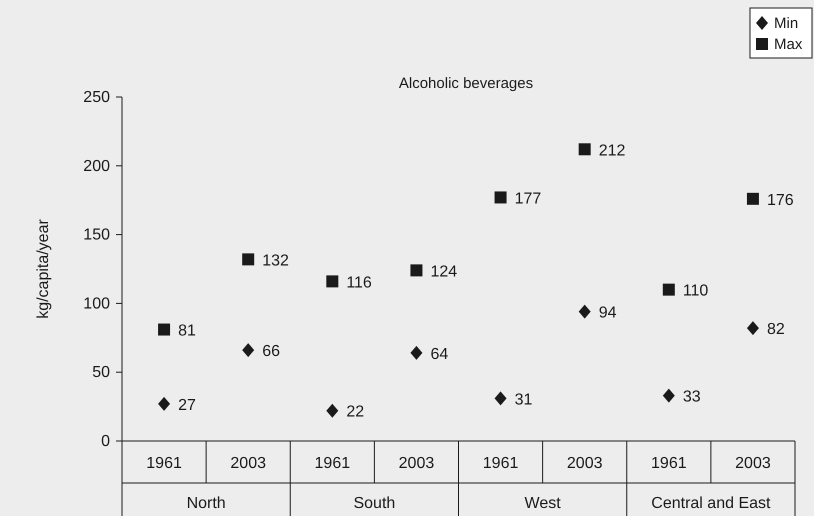 This screenshot has width=814, height=516. Describe the element at coordinates (711, 503) in the screenshot. I see `text: Central and East` at that location.